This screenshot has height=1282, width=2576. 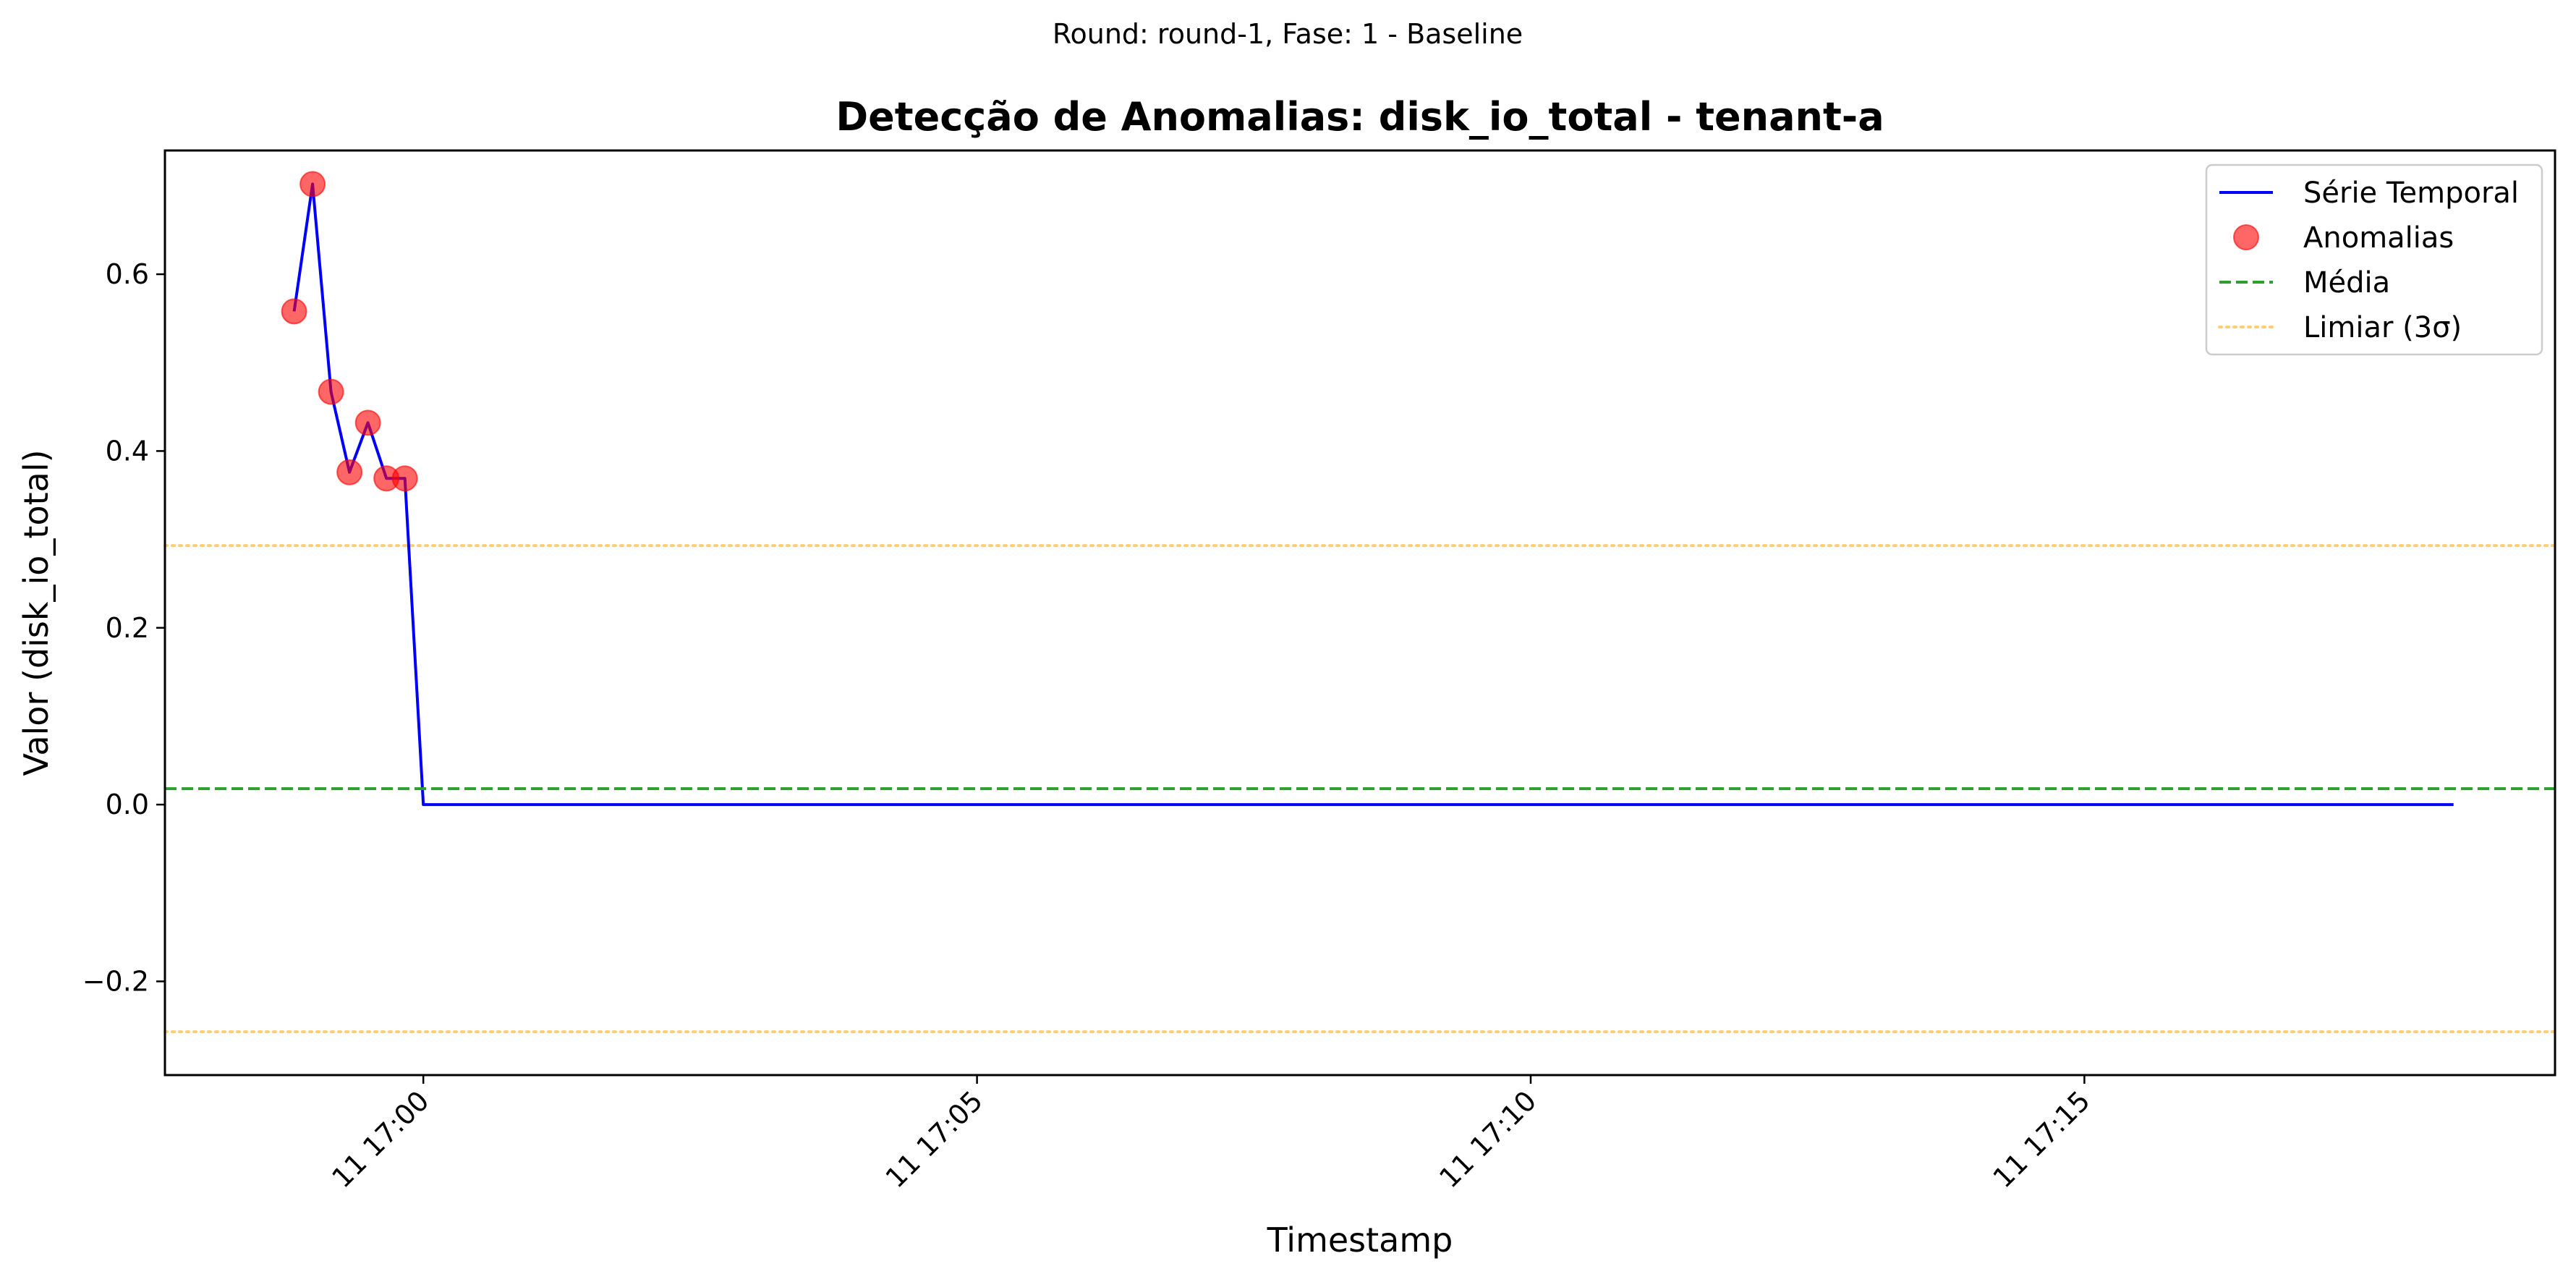 I want to click on legend-box, so click(x=2374, y=260).